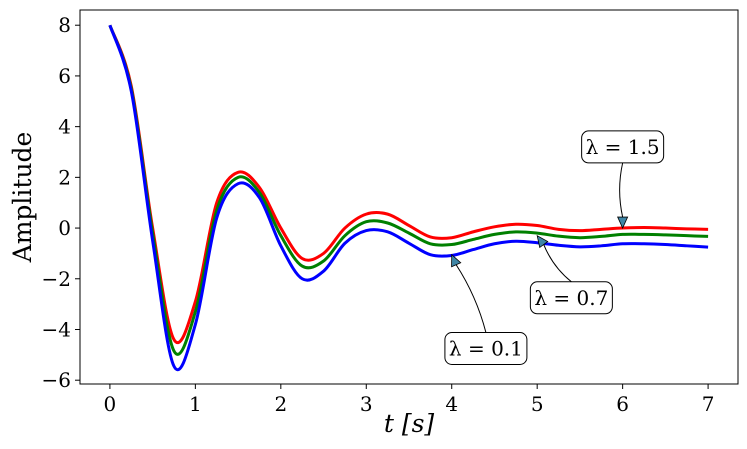 This screenshot has width=747, height=449. I want to click on x-tick-label: 0, so click(110, 404).